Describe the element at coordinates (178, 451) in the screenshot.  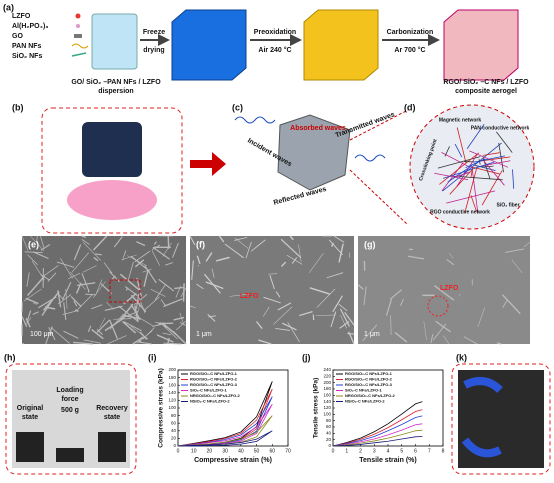
I see `x-tick-label: 0` at that location.